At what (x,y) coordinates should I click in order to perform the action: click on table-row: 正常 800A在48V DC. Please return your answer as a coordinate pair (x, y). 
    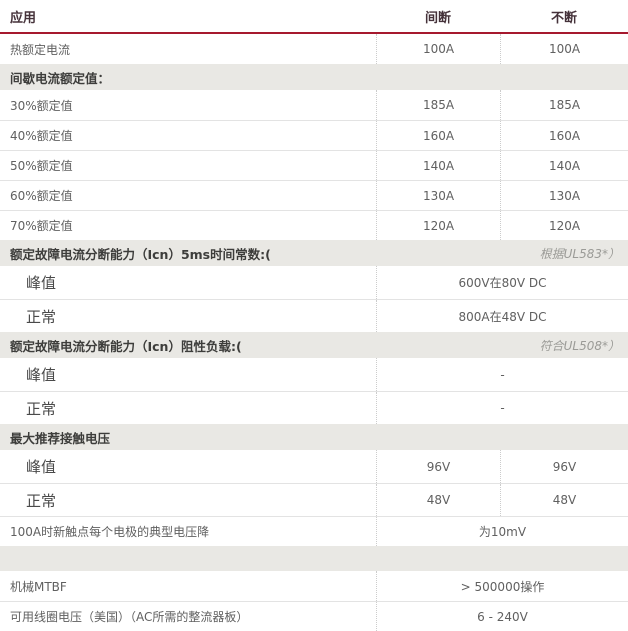
    Looking at the image, I should click on (314, 315).